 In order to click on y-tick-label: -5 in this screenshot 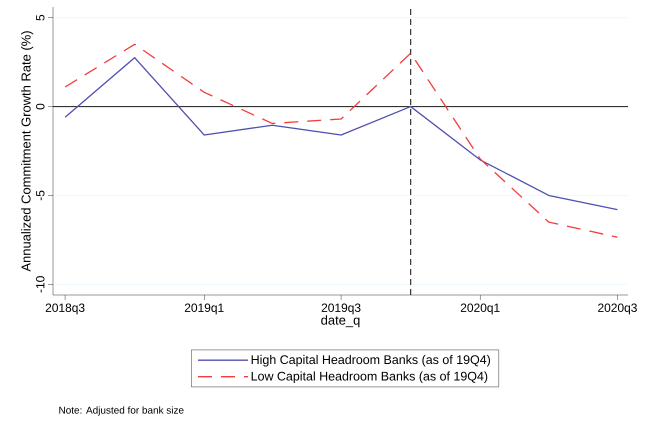, I will do `click(40, 195)`.